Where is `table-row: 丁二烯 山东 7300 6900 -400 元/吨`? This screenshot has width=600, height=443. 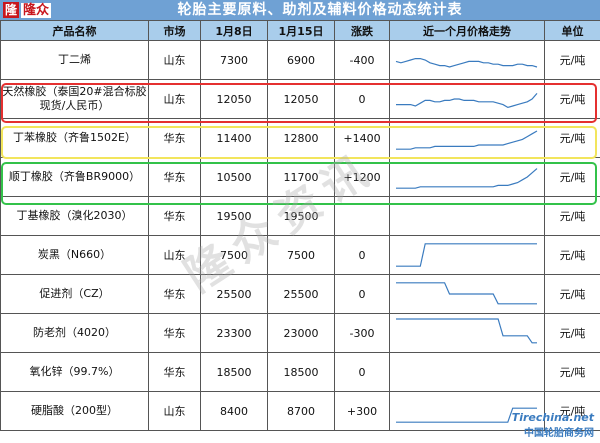
table-row: 丁二烯 山东 7300 6900 -400 元/吨 is located at coordinates (300, 60).